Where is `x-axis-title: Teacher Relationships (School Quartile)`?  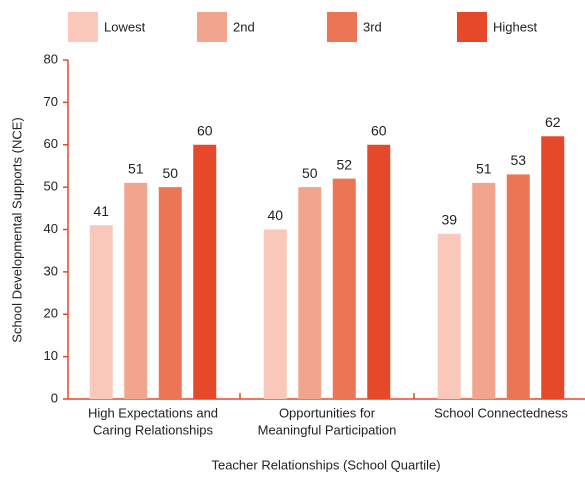 x-axis-title: Teacher Relationships (School Quartile) is located at coordinates (325, 464).